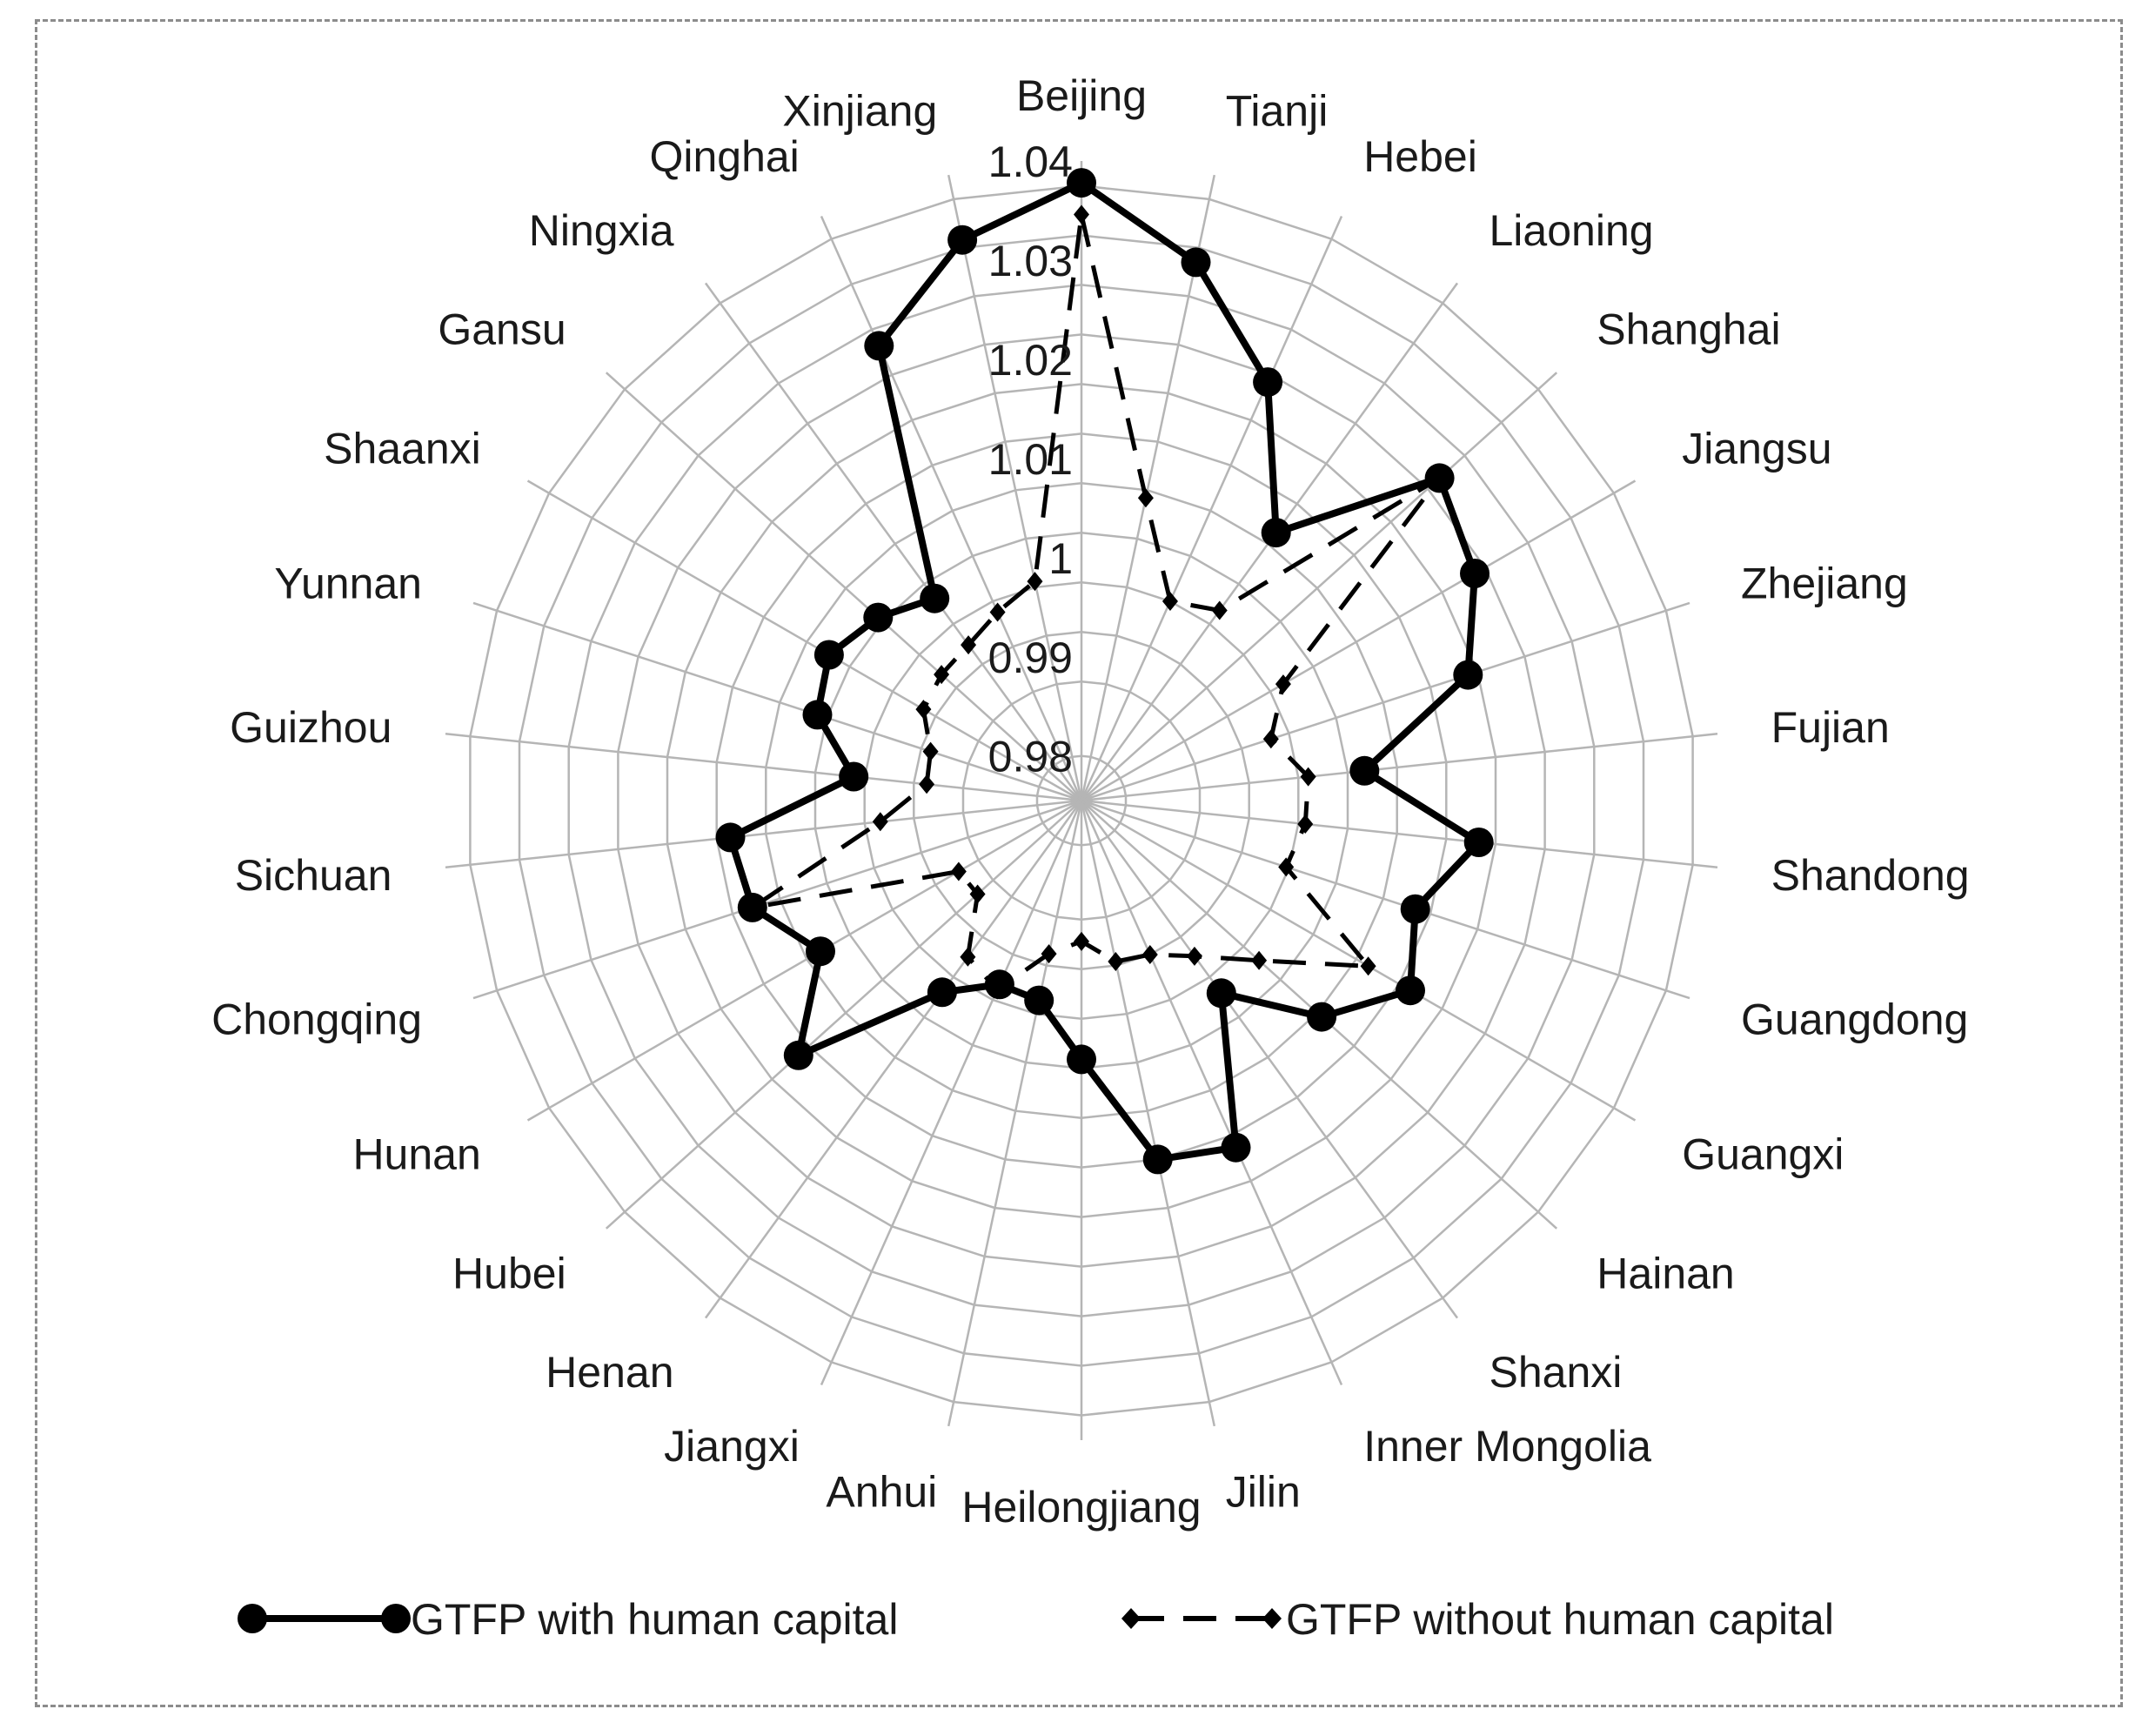 The image size is (2149, 1736). Describe the element at coordinates (654, 1619) in the screenshot. I see `legend-label-with-hc: GTFP with human capital` at that location.